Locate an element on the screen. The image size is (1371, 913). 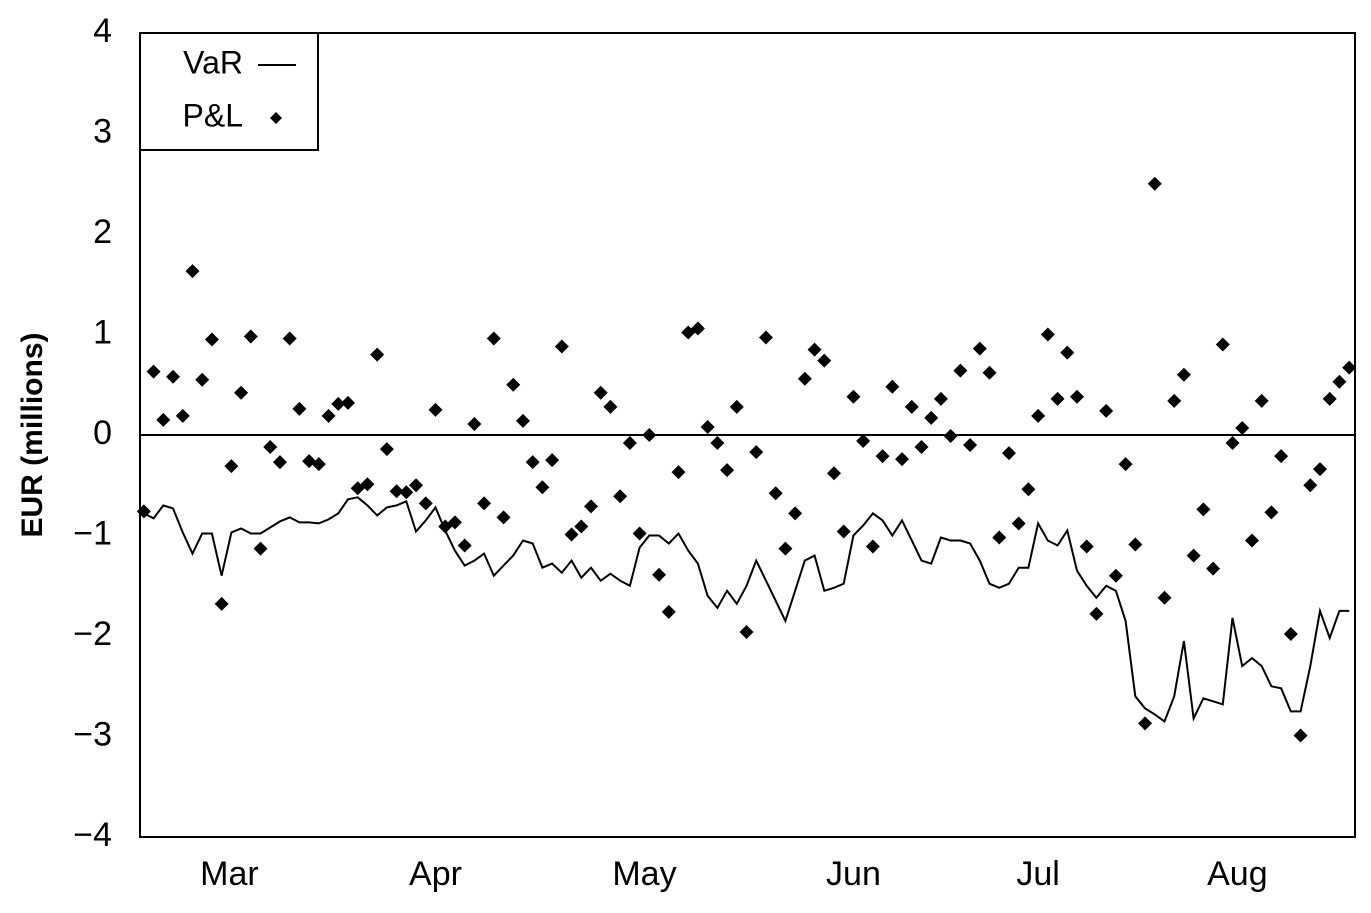
y-tick-label: −3 is located at coordinates (92, 734).